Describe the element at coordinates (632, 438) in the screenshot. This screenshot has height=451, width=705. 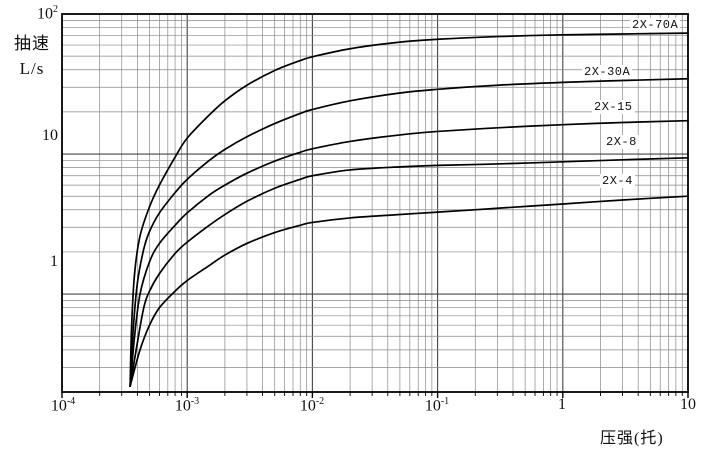
I see `x-axis-title: 压强(托)` at that location.